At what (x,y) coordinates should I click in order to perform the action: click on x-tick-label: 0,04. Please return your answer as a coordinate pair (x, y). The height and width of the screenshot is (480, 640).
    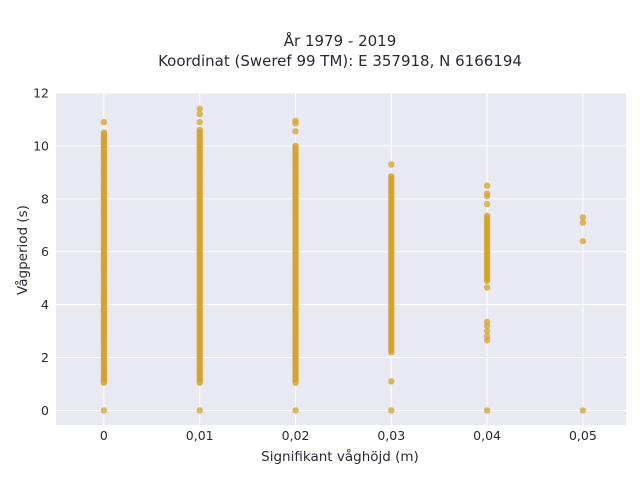
    Looking at the image, I should click on (487, 435).